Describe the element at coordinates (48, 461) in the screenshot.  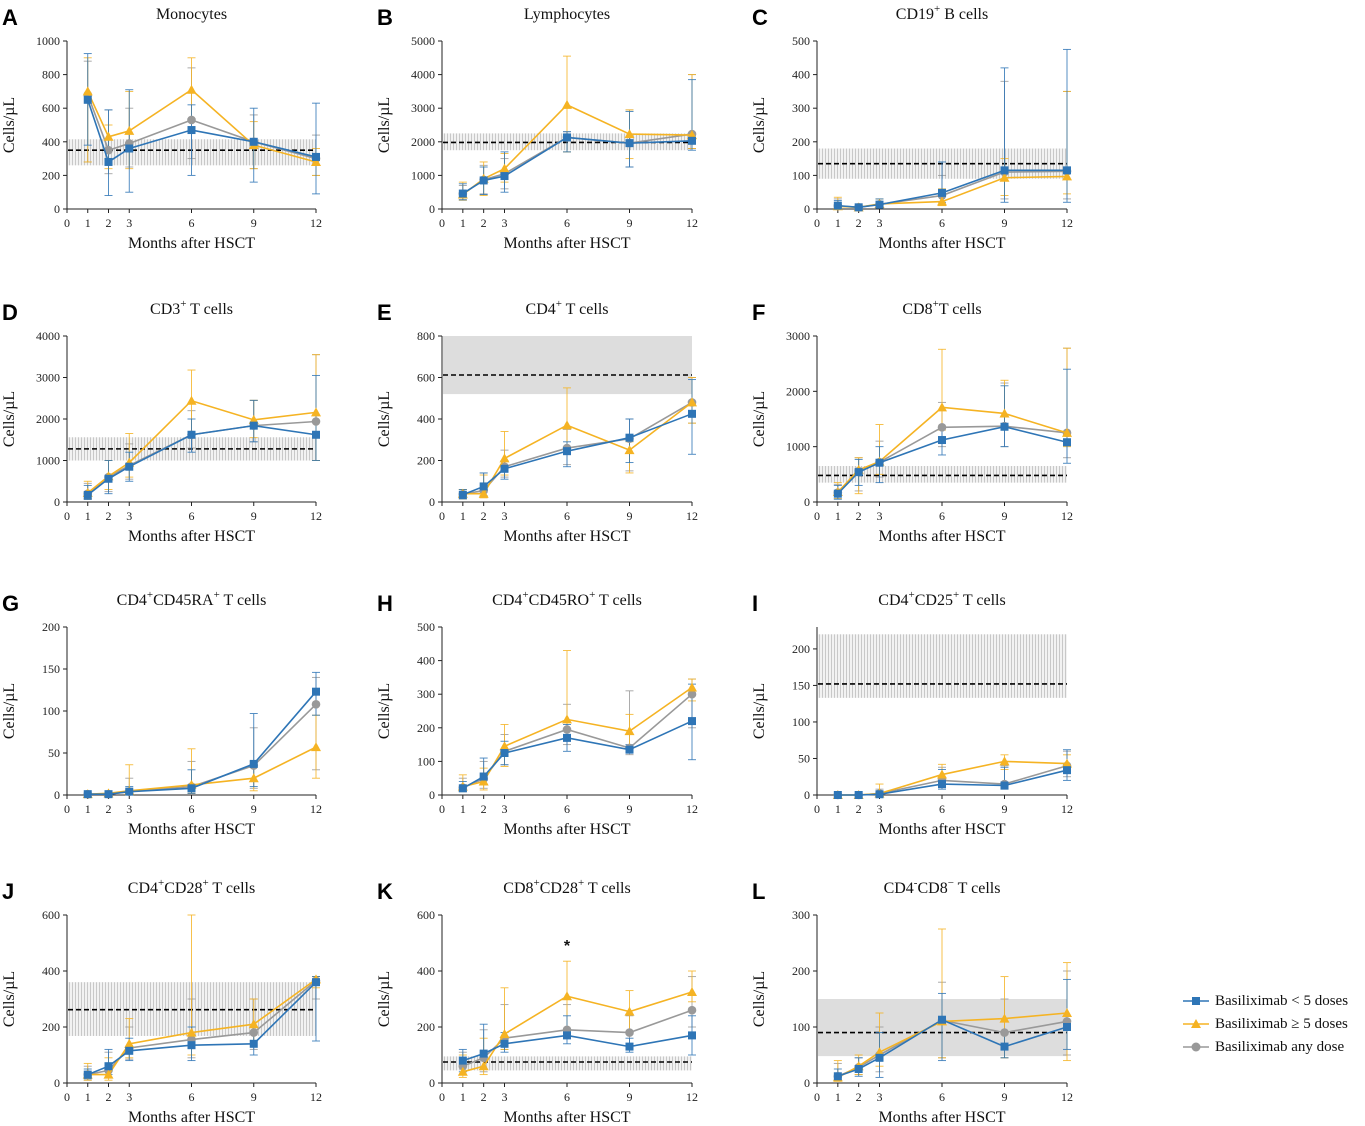
I see `y-tick-label: 1000` at that location.